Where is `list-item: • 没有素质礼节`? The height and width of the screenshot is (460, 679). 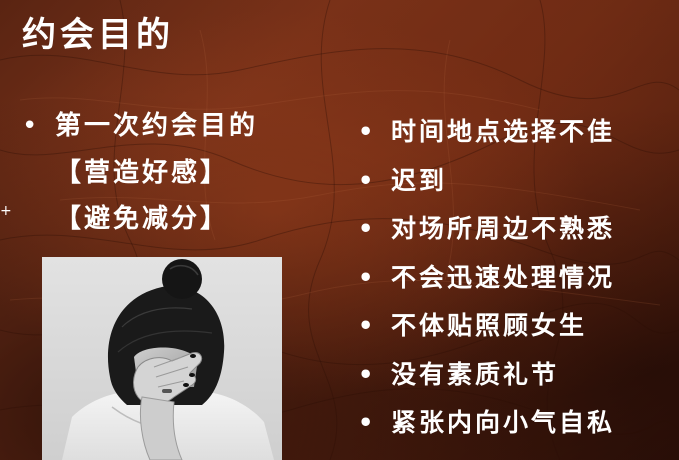
list-item: • 没有素质礼节 is located at coordinates (486, 384).